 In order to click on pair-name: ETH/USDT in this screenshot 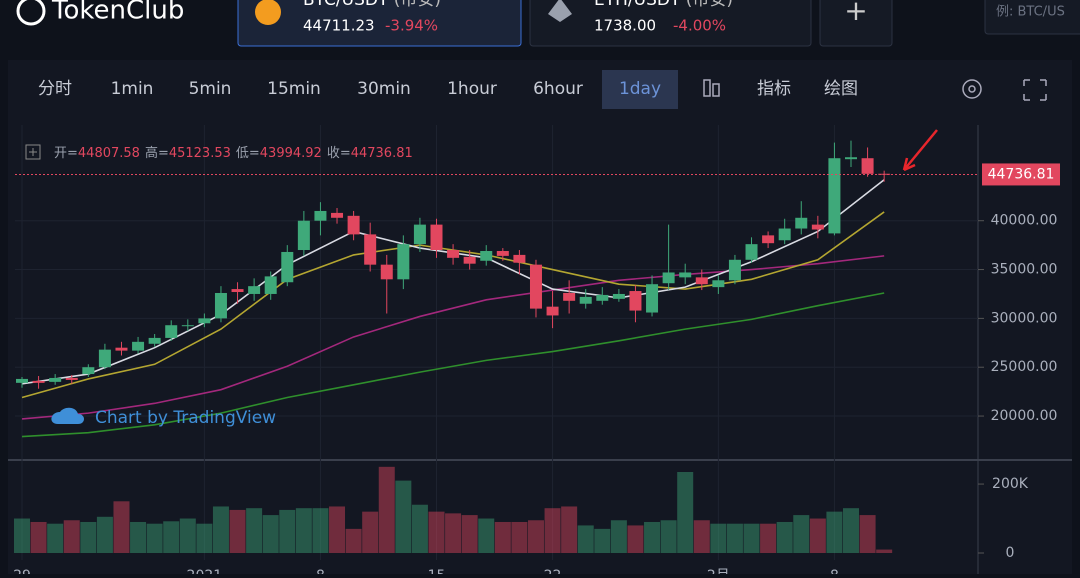, I will do `click(637, 5)`.